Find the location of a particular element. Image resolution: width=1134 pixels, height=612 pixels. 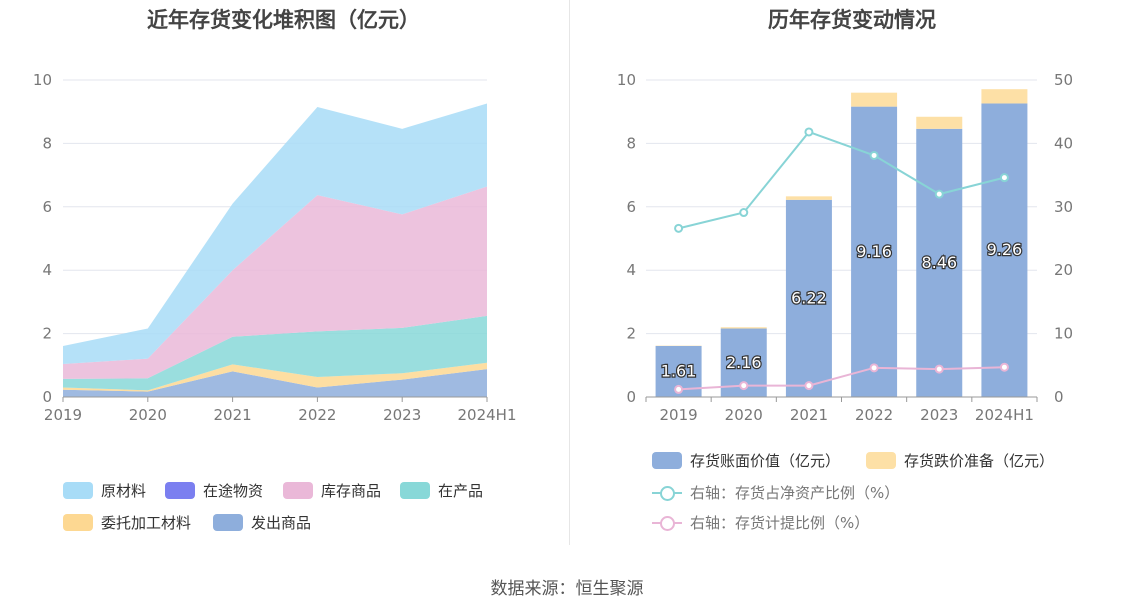

legend-item: 在途物资 is located at coordinates (214, 490).